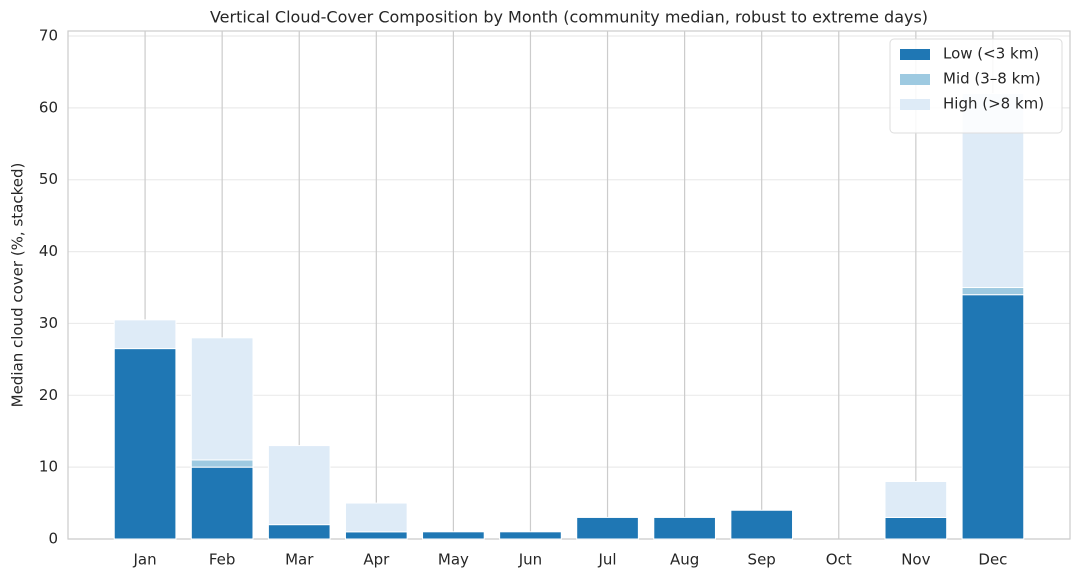 Image resolution: width=1080 pixels, height=580 pixels. I want to click on y-tick-label: 50, so click(48, 179).